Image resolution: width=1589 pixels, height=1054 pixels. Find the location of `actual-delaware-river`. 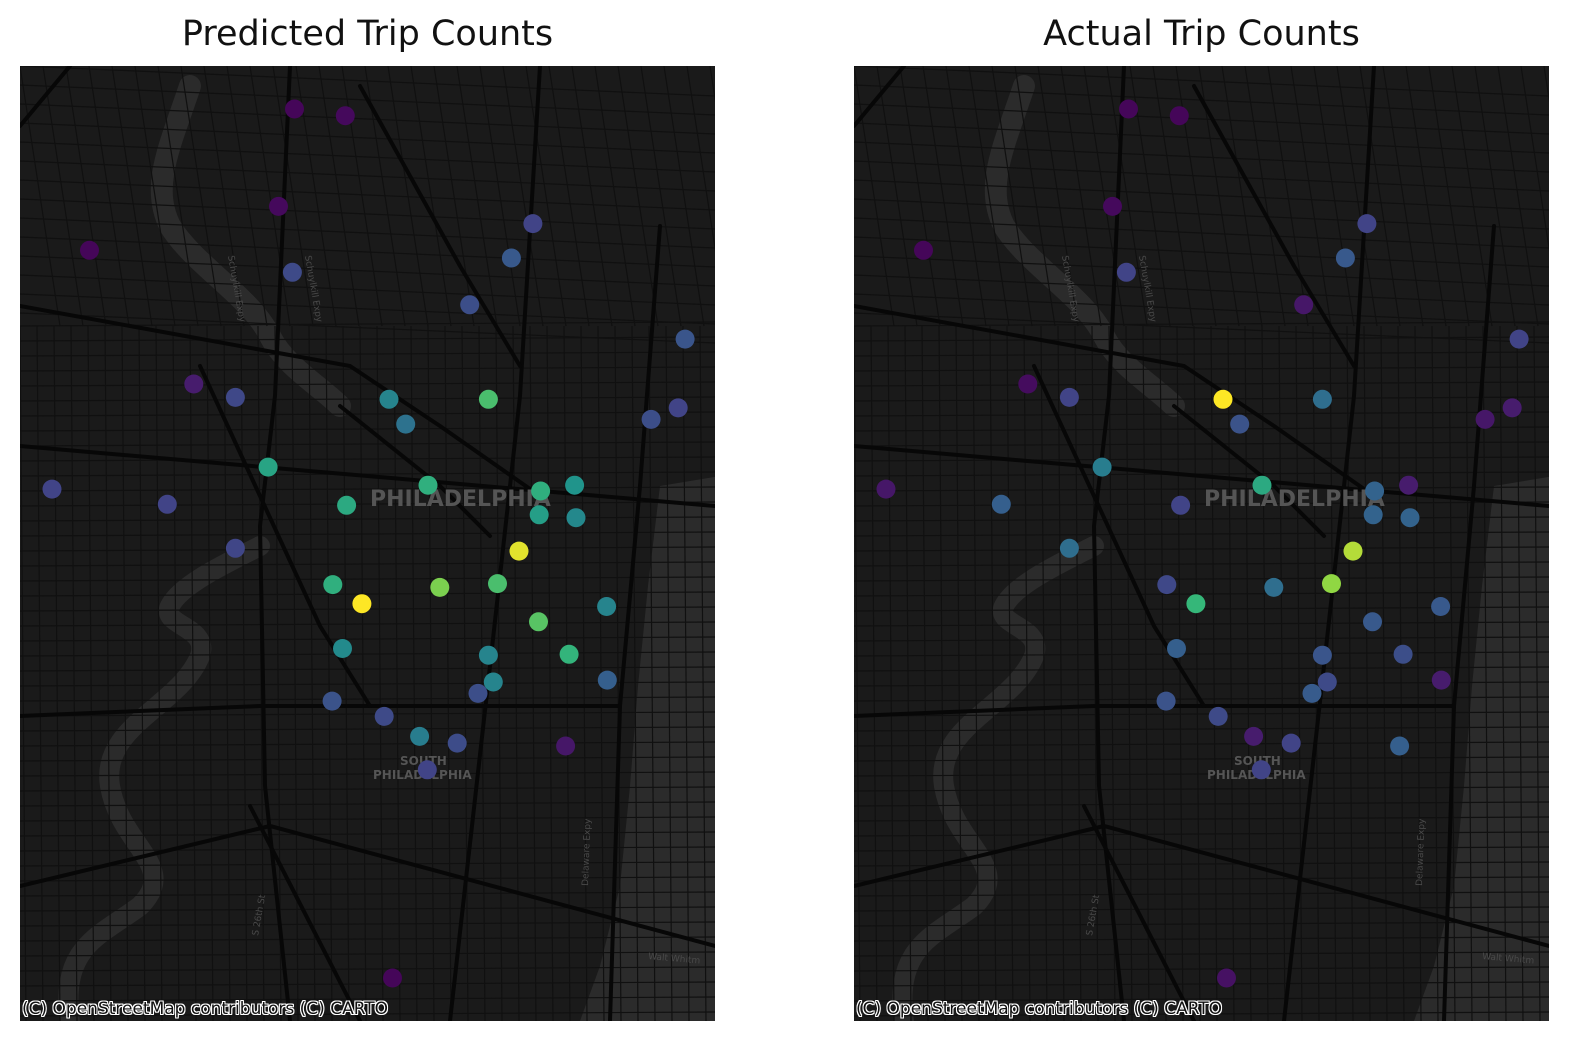

actual-delaware-river is located at coordinates (1481, 748).